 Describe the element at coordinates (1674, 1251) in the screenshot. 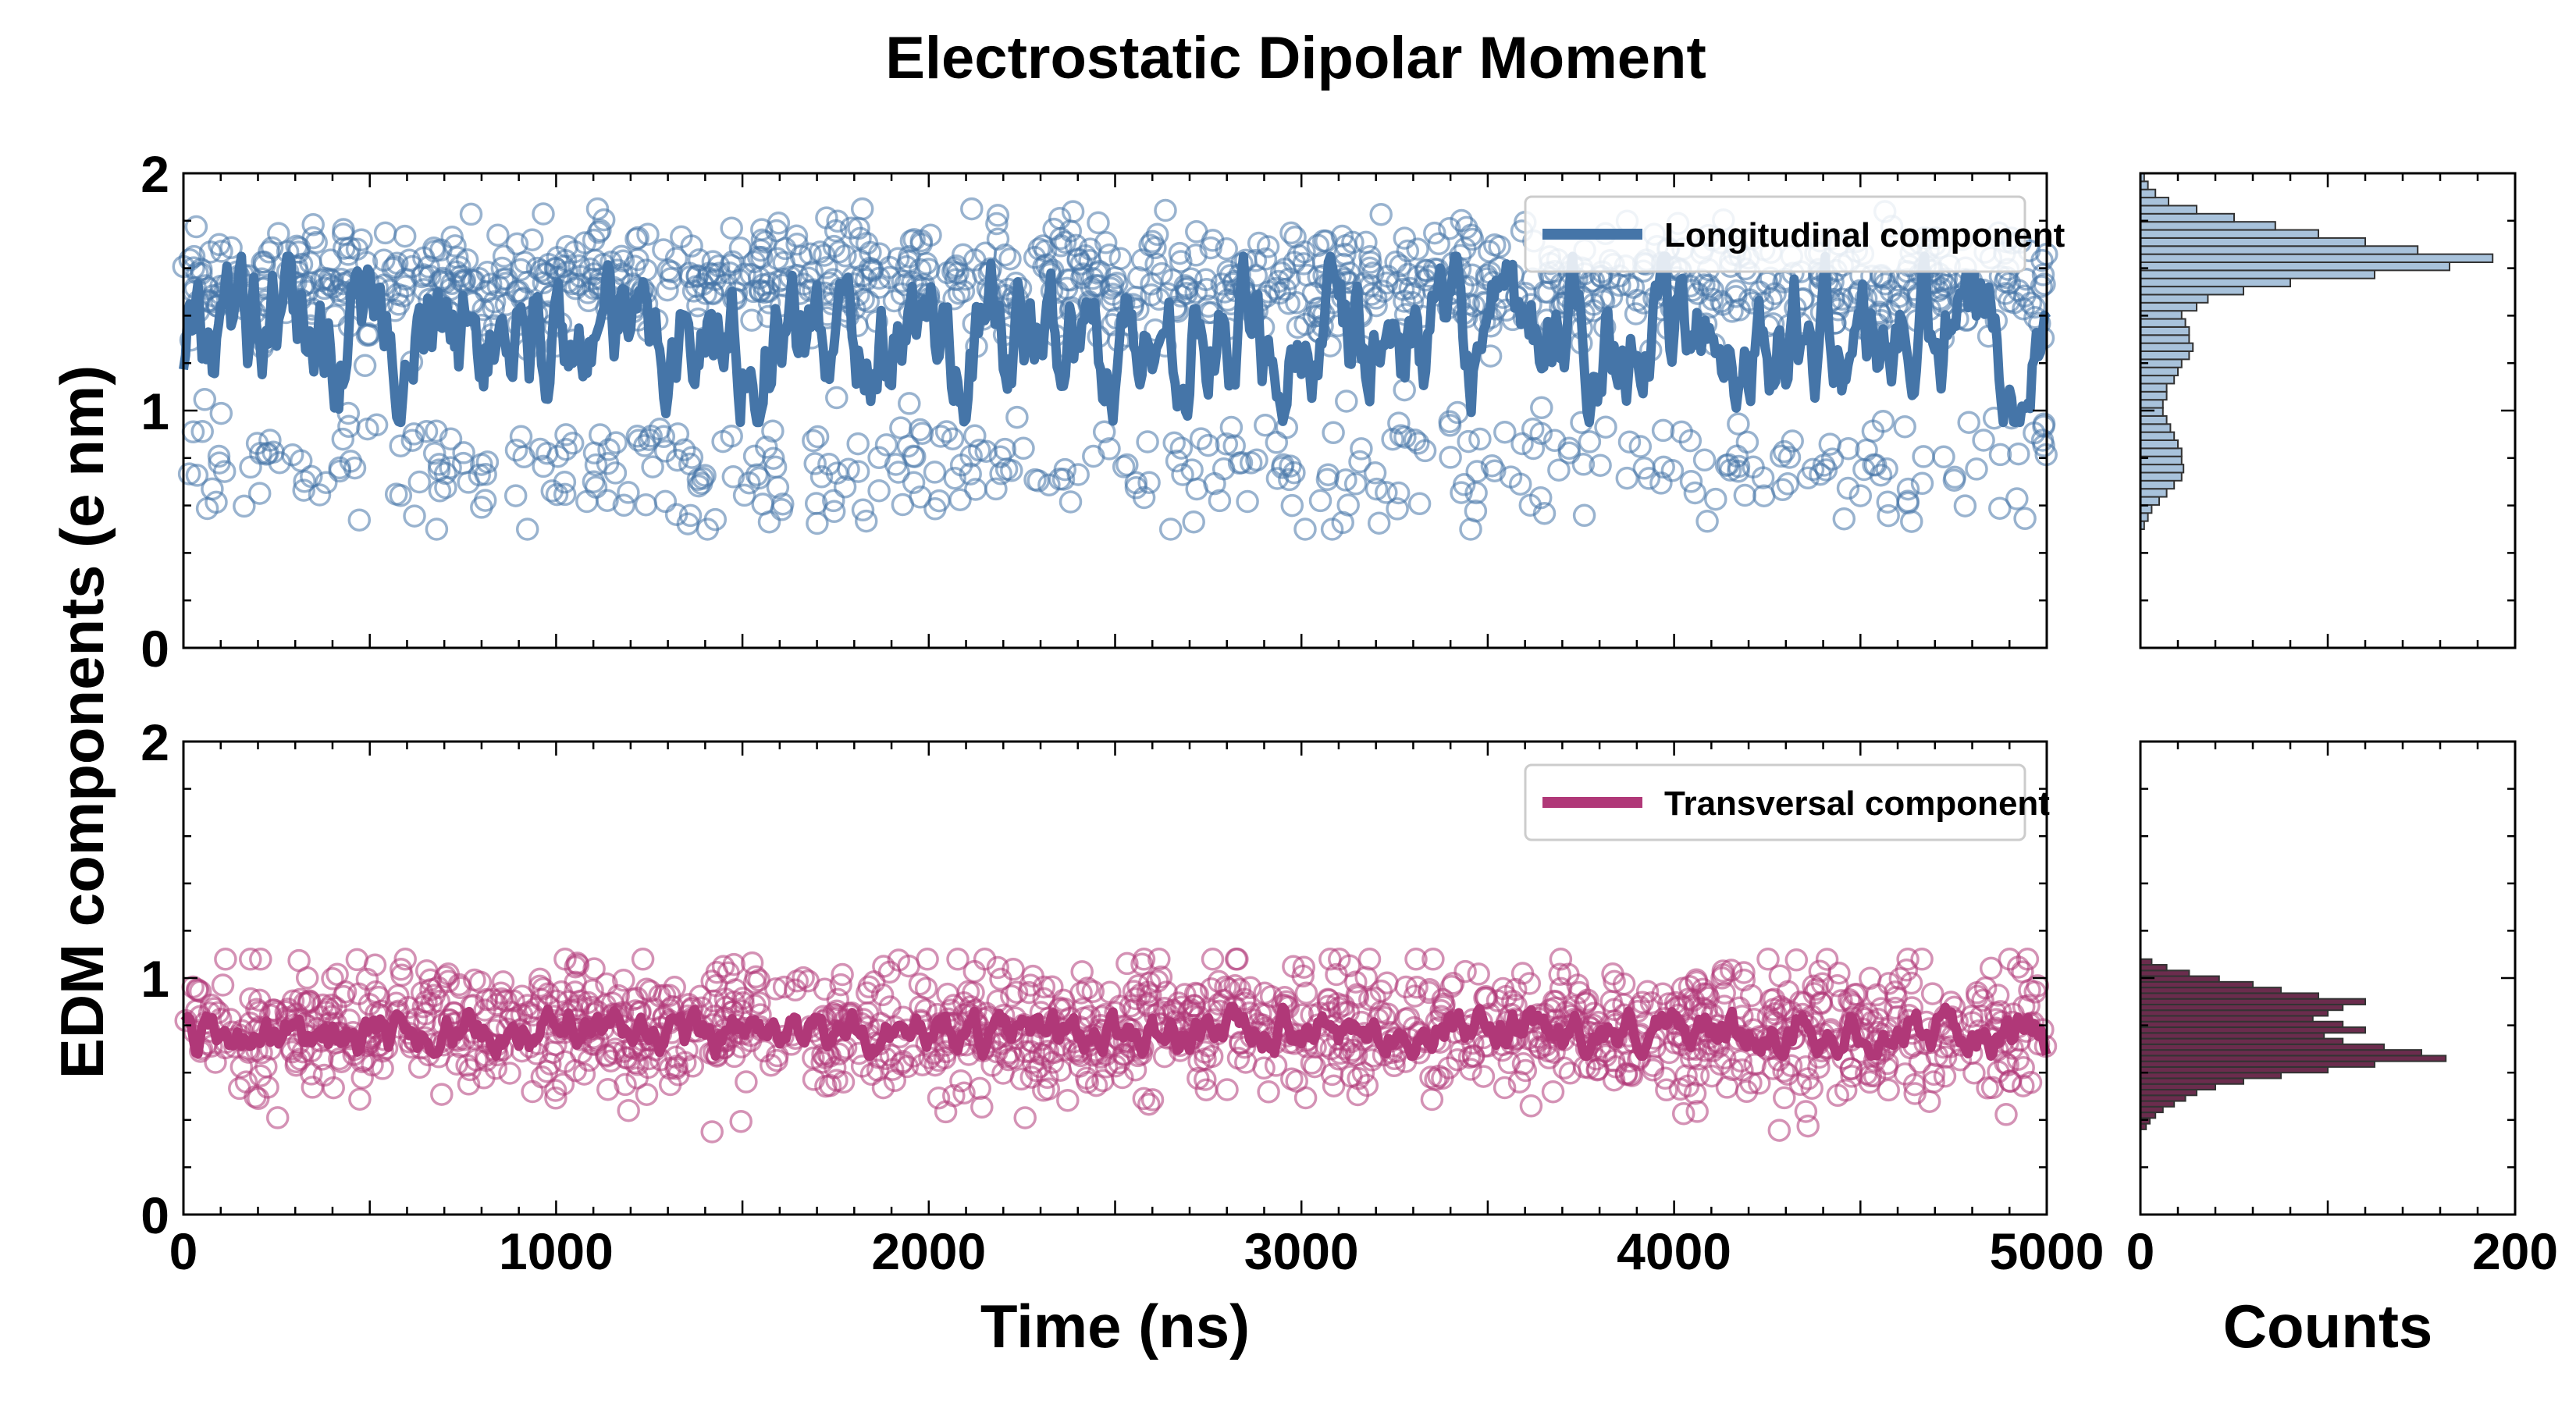

I see `x-tick-label: 4000` at that location.